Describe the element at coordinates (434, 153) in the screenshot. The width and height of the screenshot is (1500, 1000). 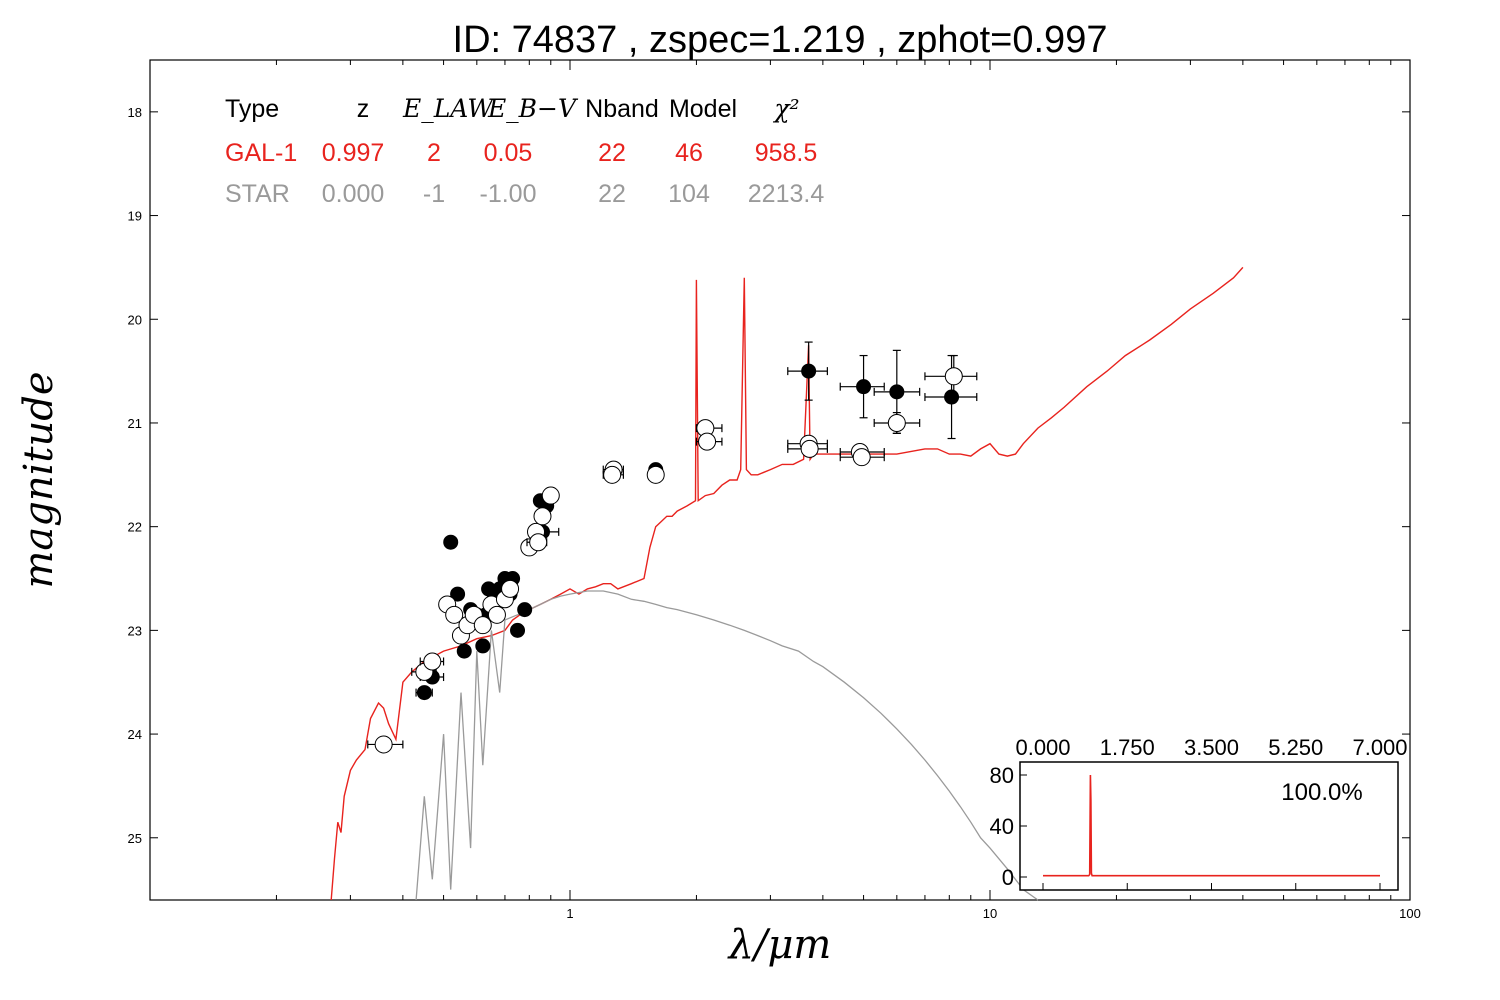
I see `table-cell: 2` at that location.